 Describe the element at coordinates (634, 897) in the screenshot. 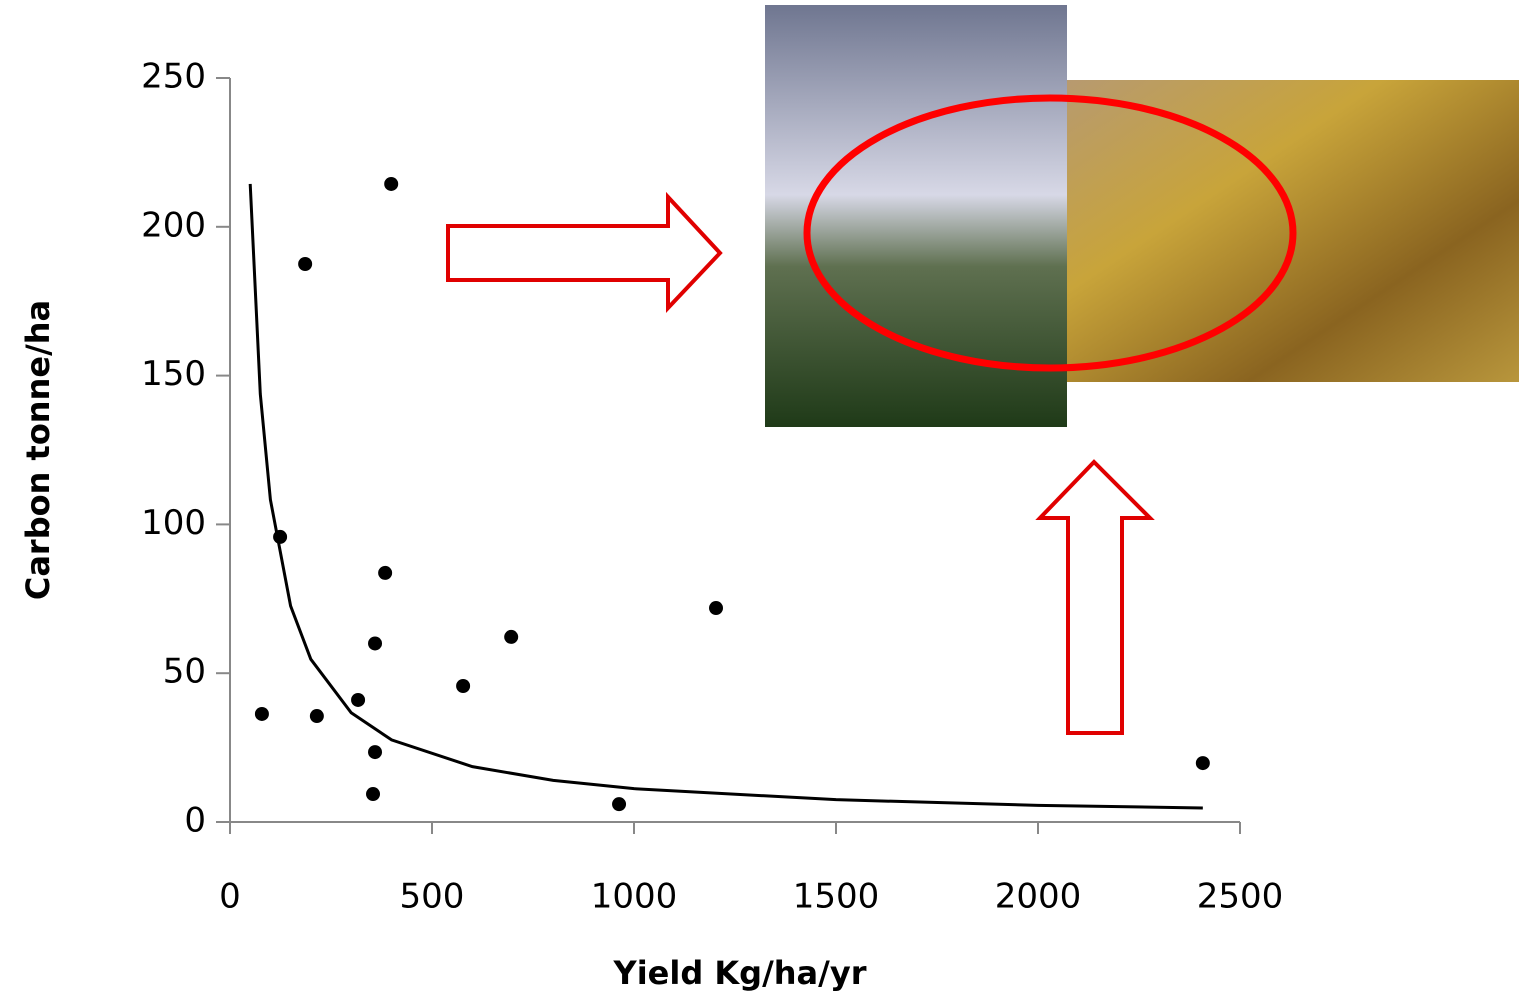

I see `x-tick-label: 1000` at that location.